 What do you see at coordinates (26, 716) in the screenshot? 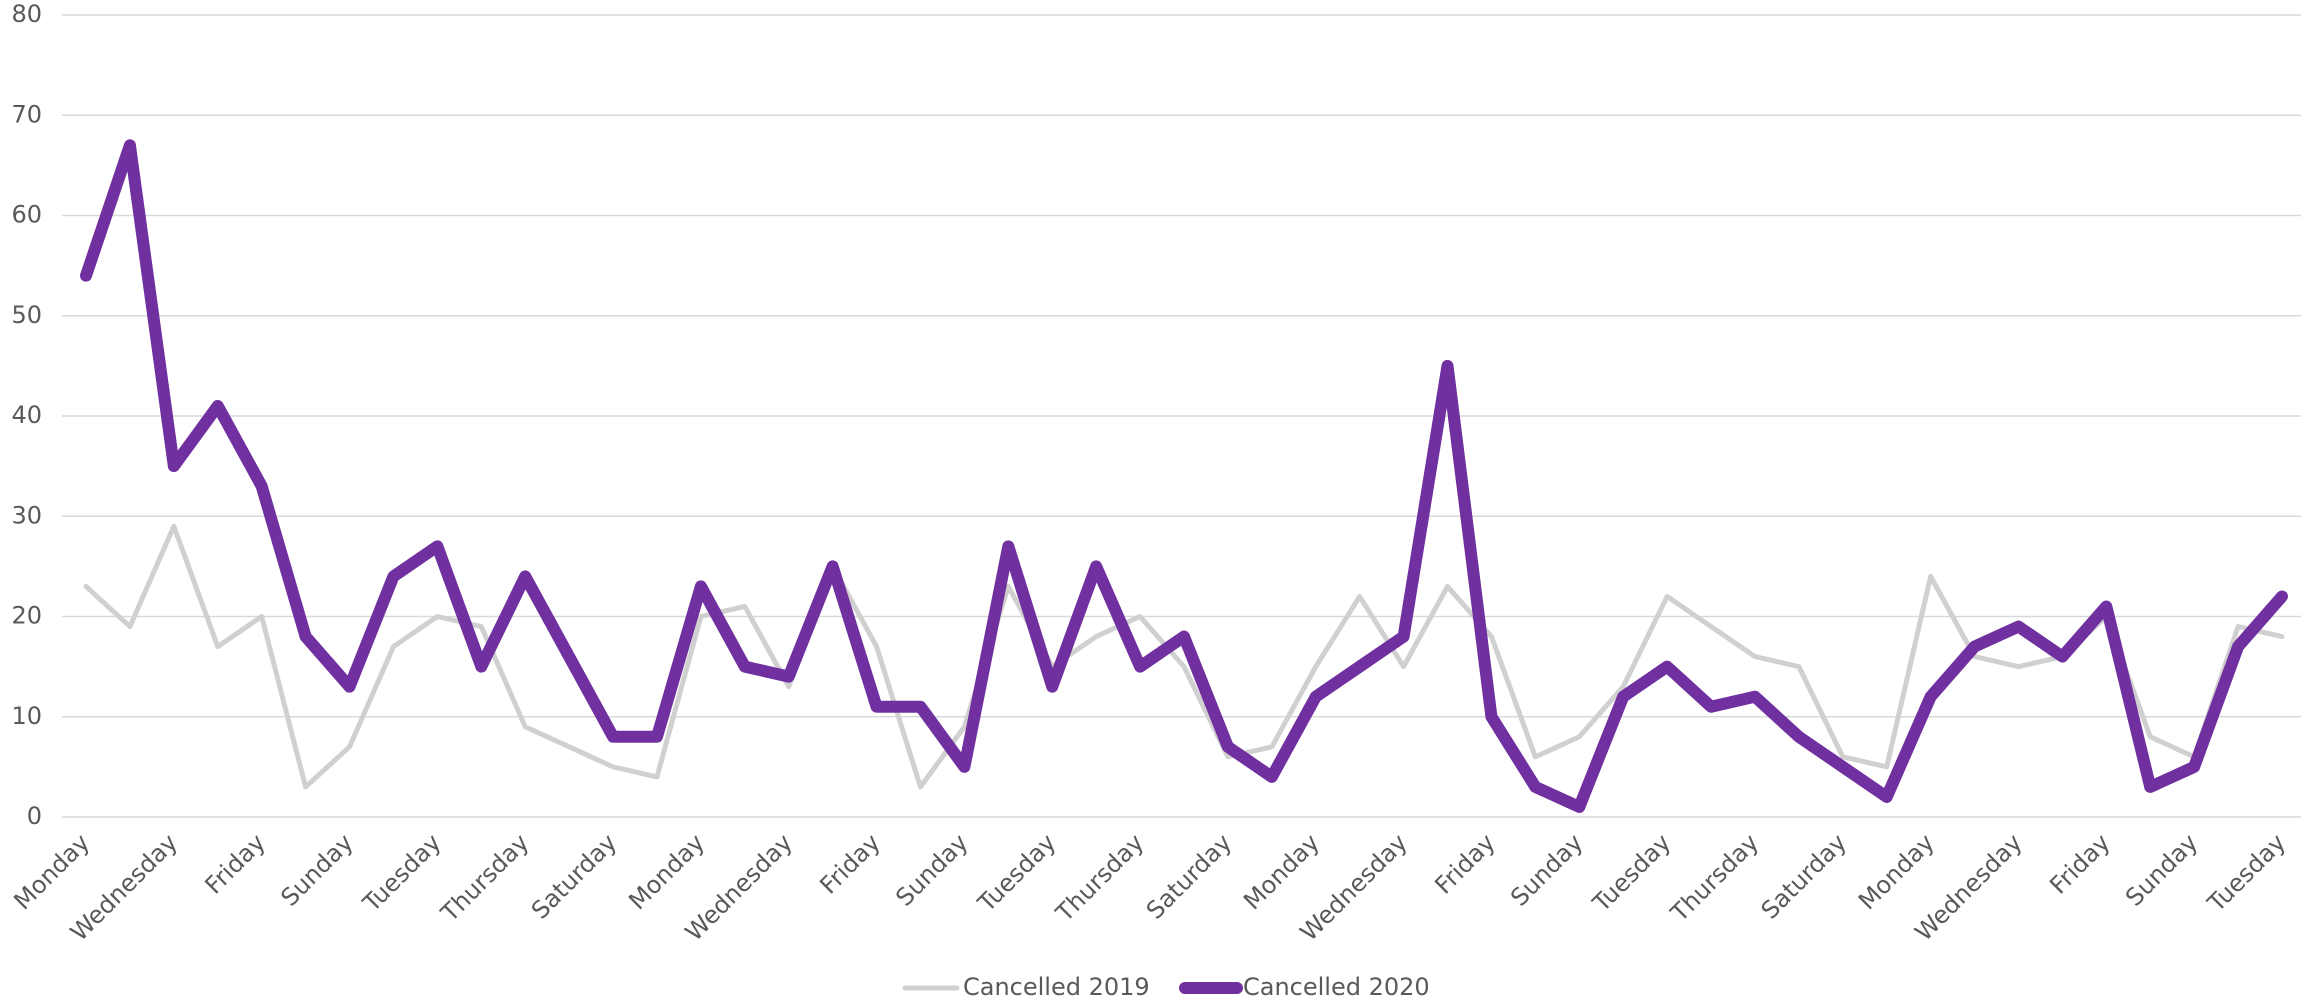
I see `y-tick-label: 10` at bounding box center [26, 716].